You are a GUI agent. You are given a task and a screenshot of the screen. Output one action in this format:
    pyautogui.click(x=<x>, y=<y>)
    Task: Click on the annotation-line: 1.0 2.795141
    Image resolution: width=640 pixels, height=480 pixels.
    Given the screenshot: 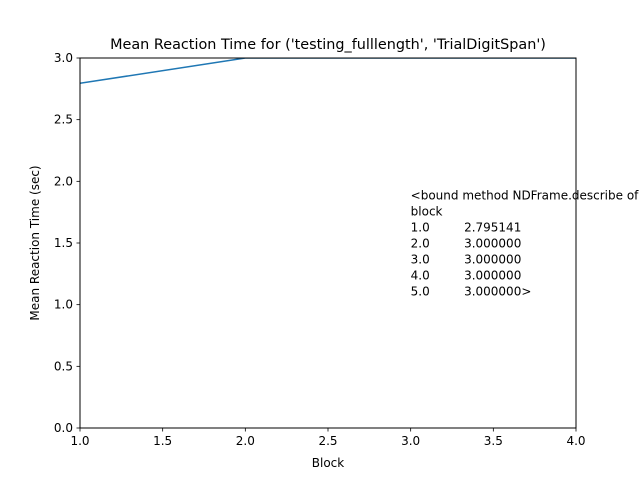 What is the action you would take?
    pyautogui.click(x=466, y=228)
    